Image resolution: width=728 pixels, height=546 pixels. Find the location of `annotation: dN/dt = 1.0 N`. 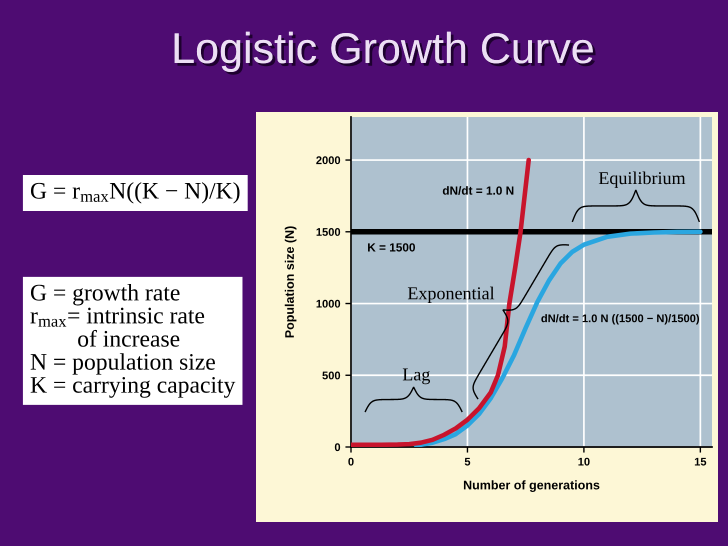

annotation: dN/dt = 1.0 N is located at coordinates (478, 190).